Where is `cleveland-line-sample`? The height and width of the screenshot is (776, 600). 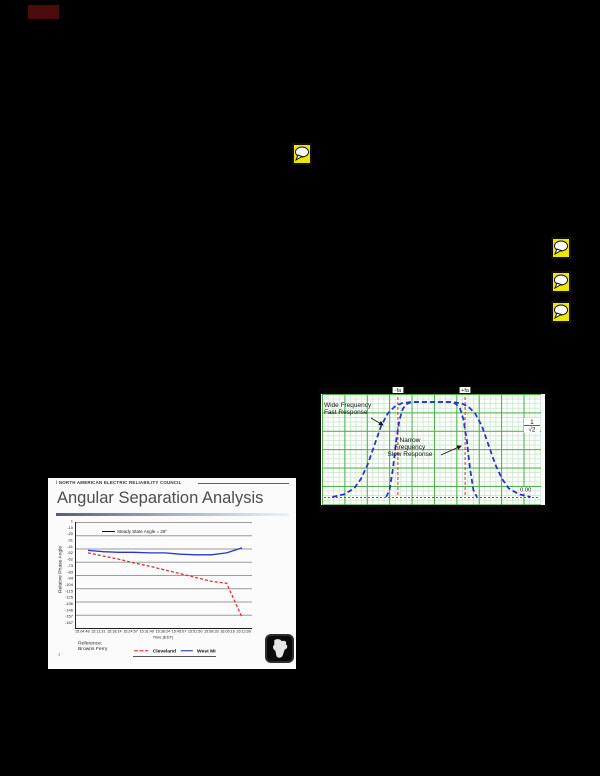 cleveland-line-sample is located at coordinates (141, 651).